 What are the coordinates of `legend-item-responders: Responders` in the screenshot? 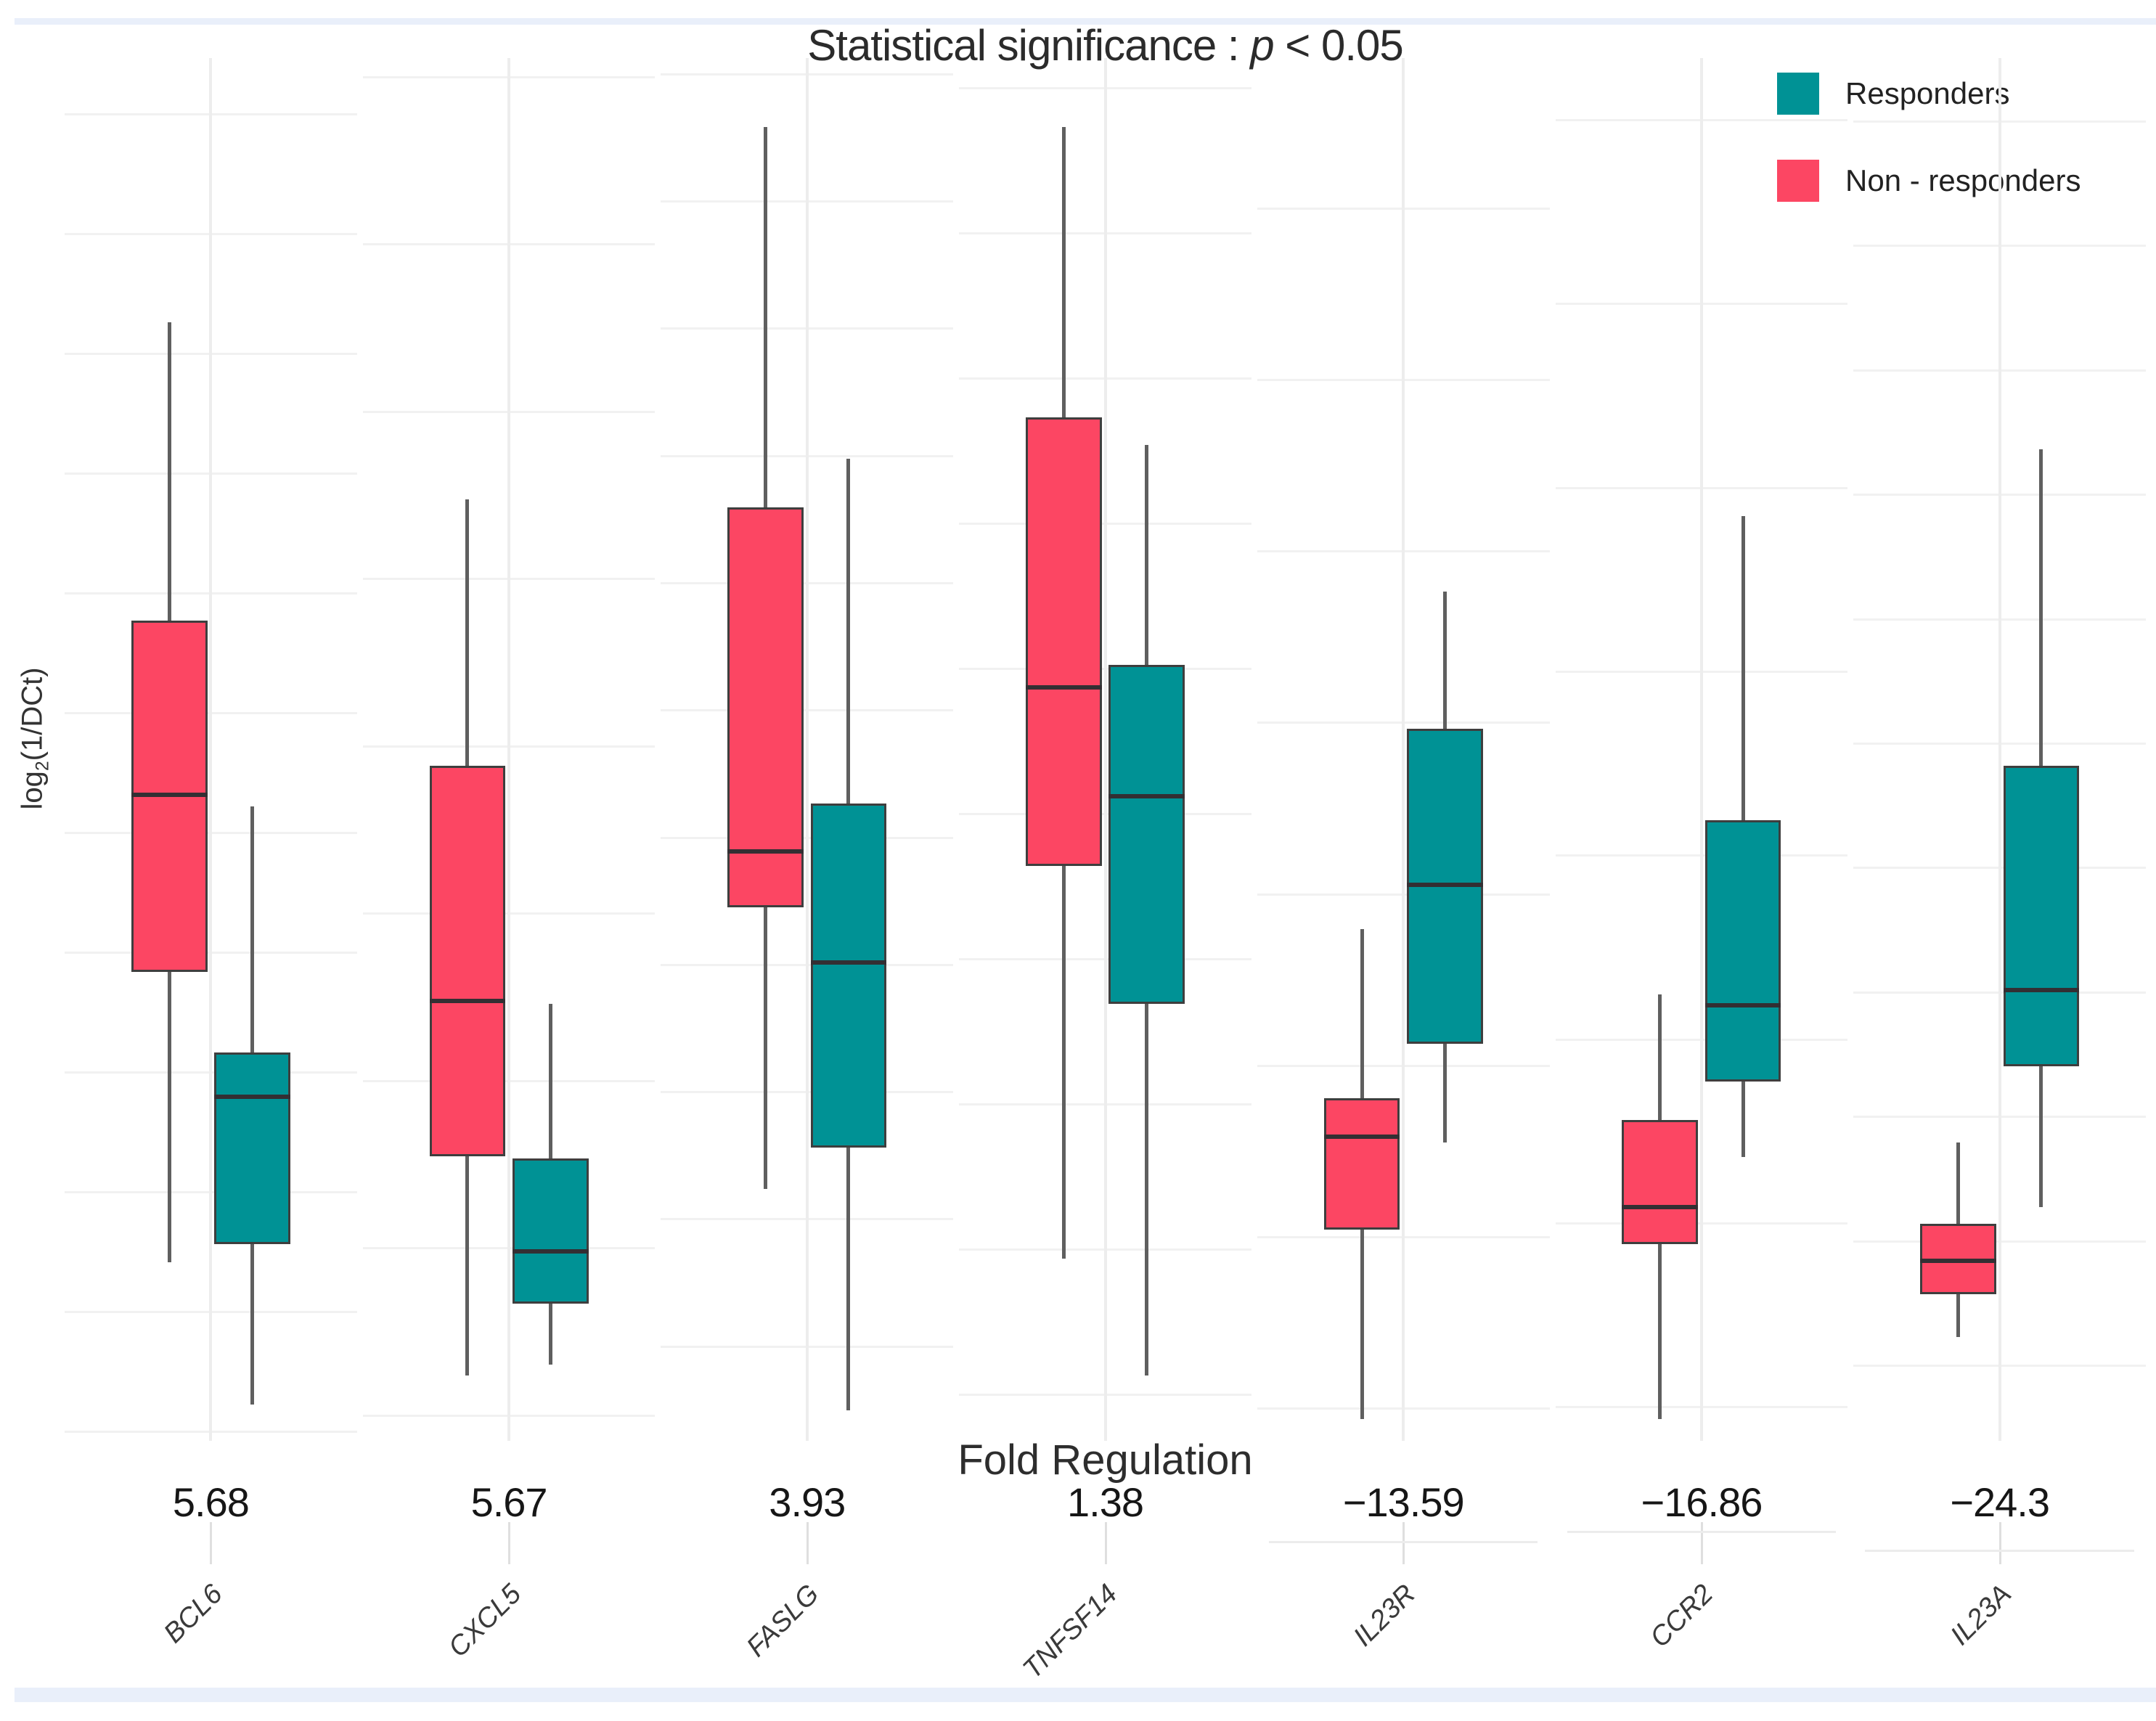 It's located at (1929, 94).